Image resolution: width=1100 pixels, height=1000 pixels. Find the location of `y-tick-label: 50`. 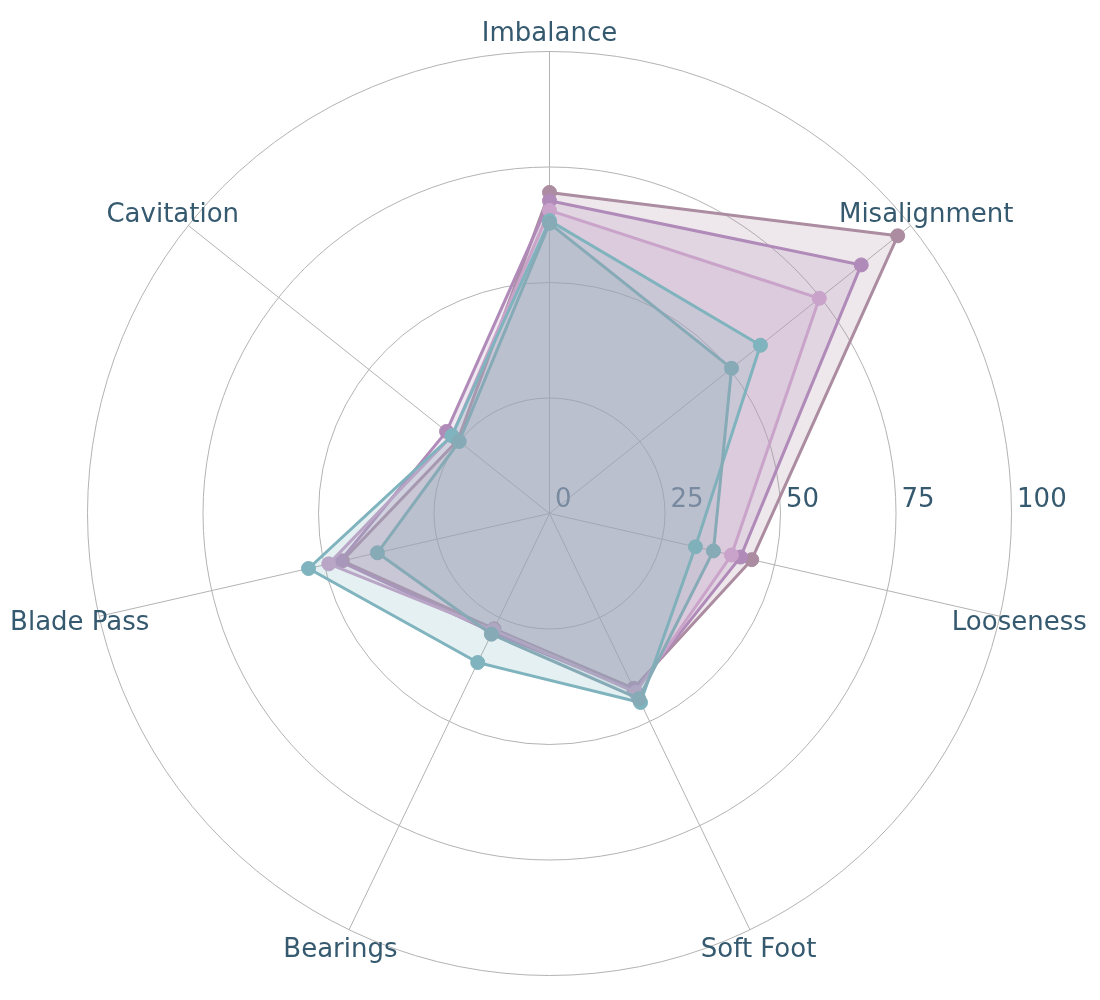

y-tick-label: 50 is located at coordinates (803, 498).